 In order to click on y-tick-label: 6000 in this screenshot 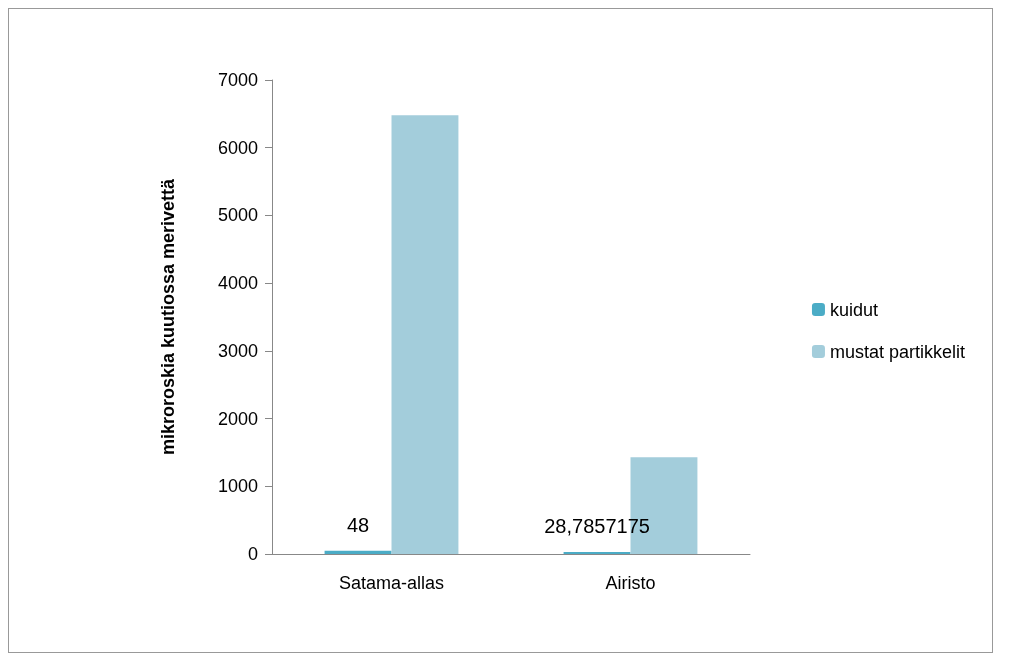, I will do `click(237, 147)`.